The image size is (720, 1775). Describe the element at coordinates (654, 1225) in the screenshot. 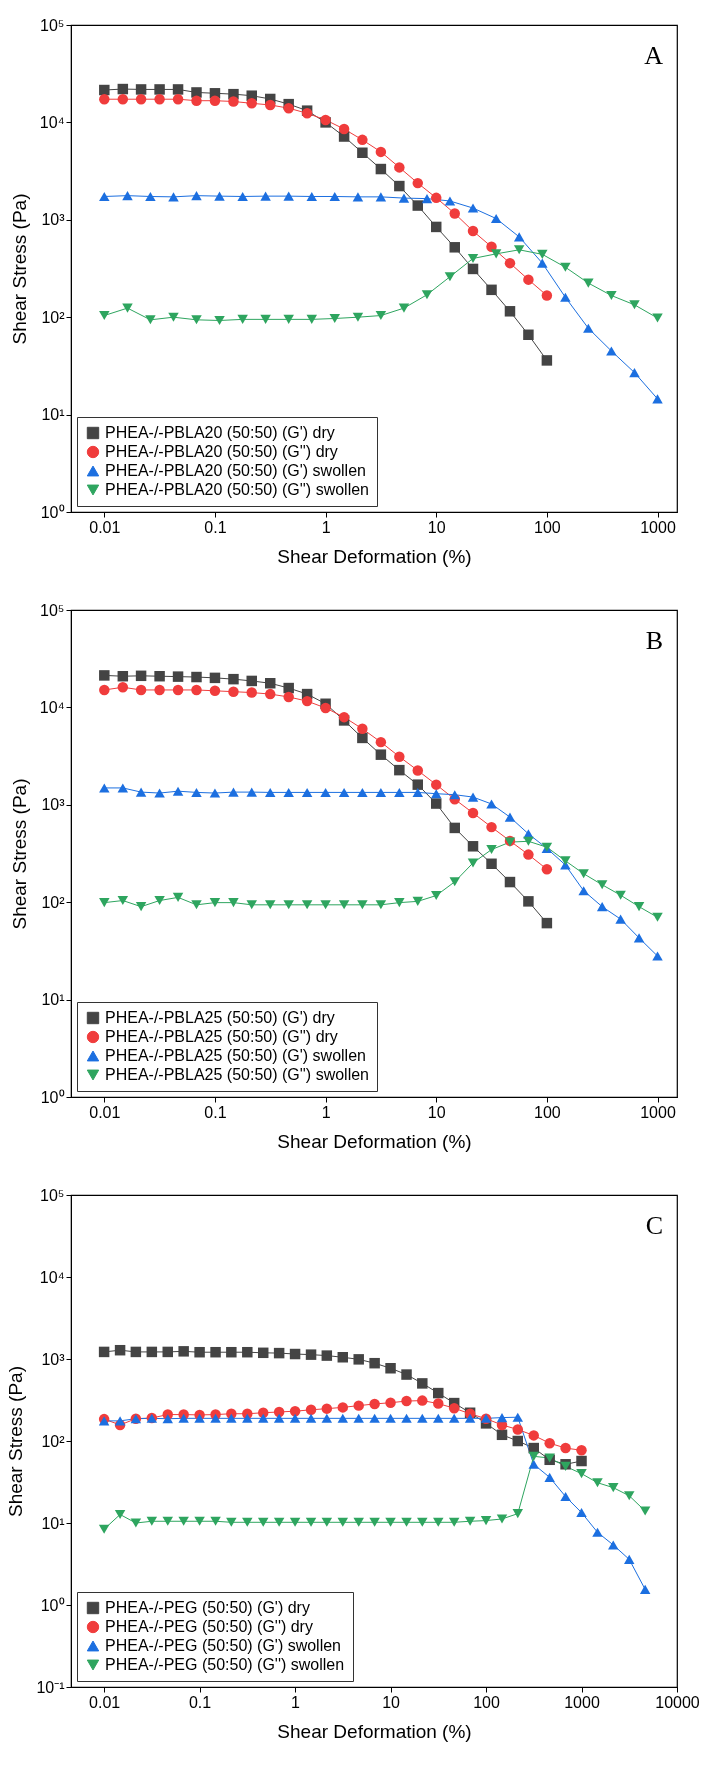

I see `annotation: C` at that location.